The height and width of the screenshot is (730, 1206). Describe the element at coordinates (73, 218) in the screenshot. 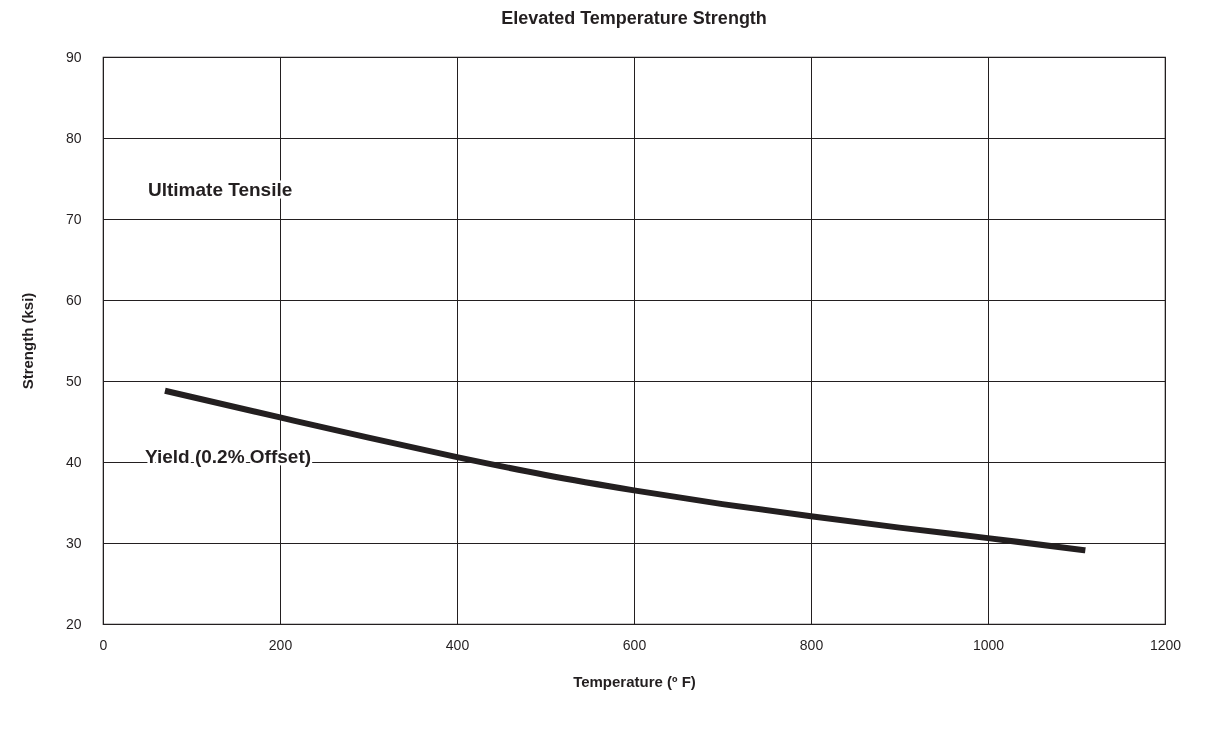

I see `y-tick-label: 70` at that location.